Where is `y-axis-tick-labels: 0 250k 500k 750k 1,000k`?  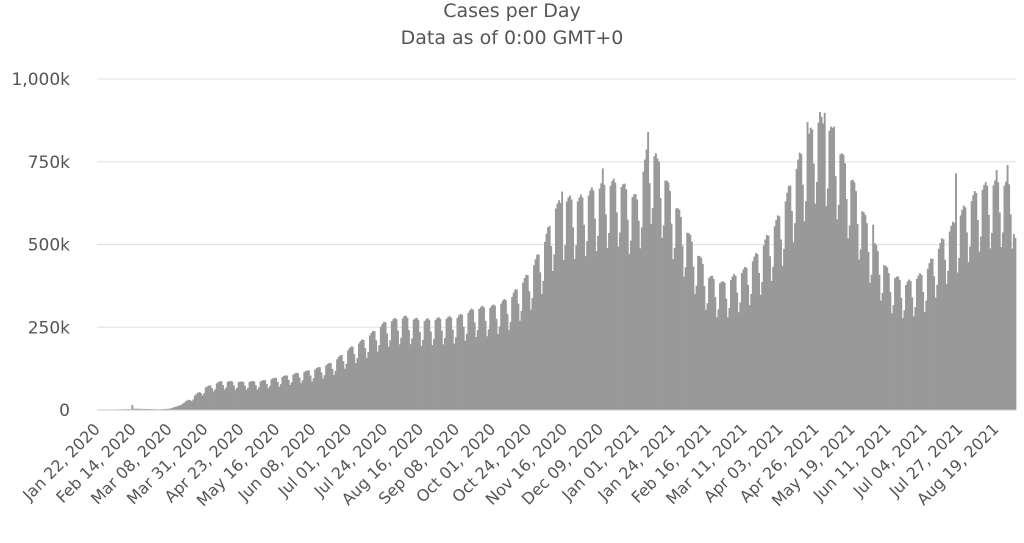 y-axis-tick-labels: 0 250k 500k 750k 1,000k is located at coordinates (40, 245).